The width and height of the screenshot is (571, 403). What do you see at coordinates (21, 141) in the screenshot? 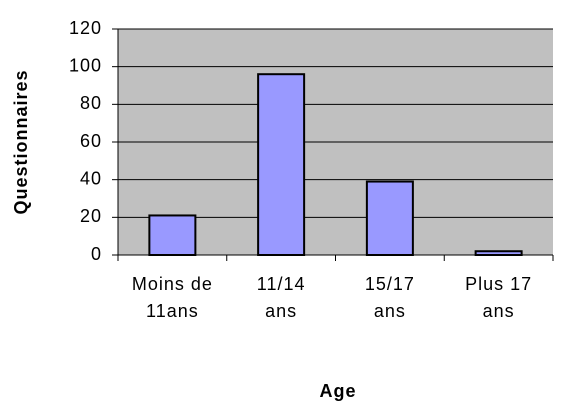
I see `y-axis-title: Questionnaires` at bounding box center [21, 141].